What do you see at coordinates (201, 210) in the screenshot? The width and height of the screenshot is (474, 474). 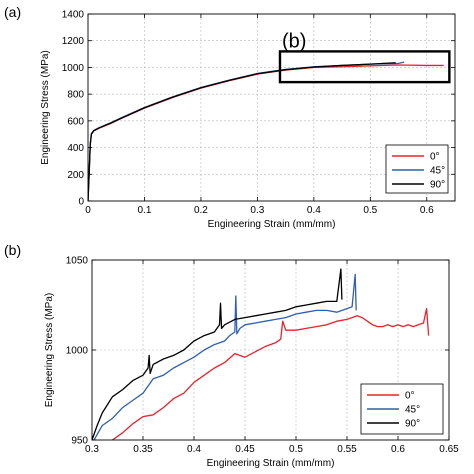 I see `x-tick-label: 0.2` at bounding box center [201, 210].